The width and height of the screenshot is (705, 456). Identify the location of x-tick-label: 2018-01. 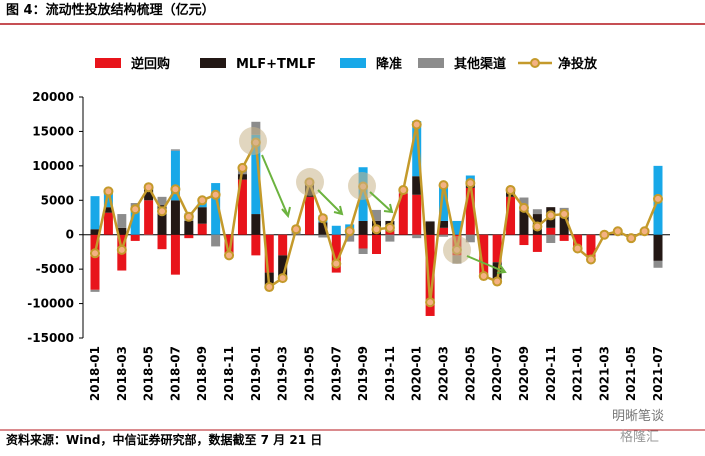
(95, 373).